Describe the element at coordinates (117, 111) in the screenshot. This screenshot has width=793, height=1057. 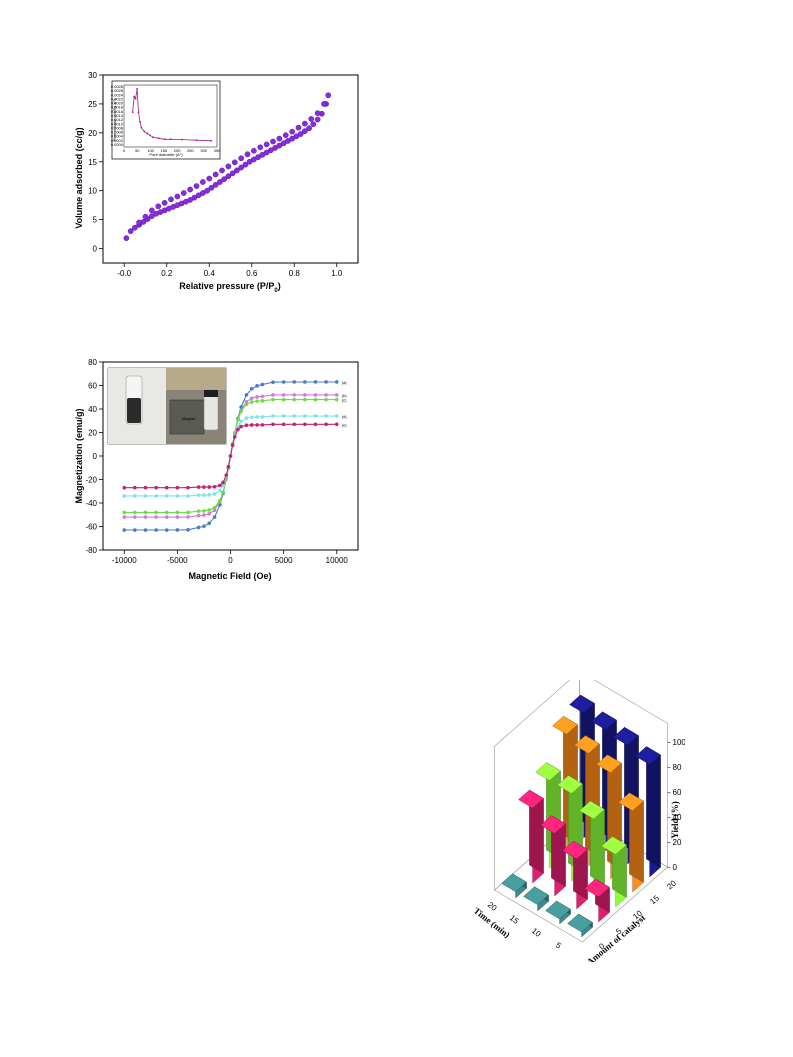
I see `inset-y-tick-label: 0.0016` at that location.